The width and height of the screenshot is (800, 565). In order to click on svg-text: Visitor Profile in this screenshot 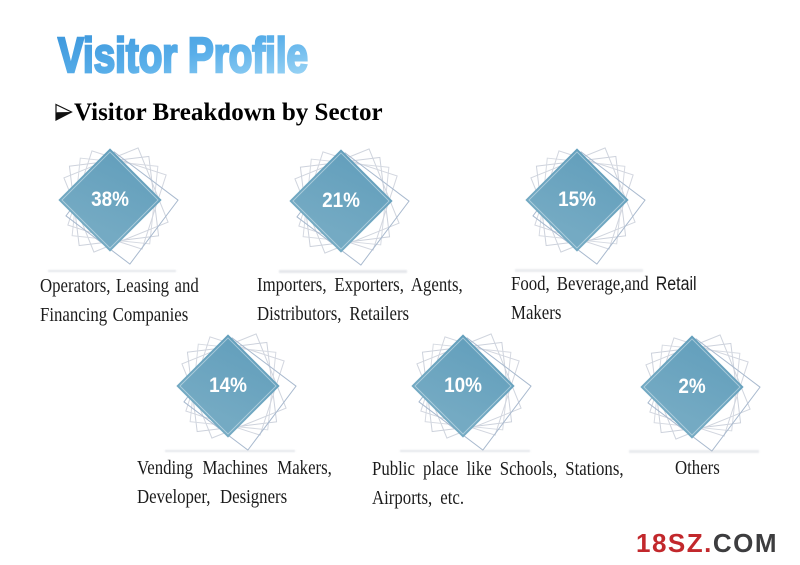, I will do `click(183, 55)`.